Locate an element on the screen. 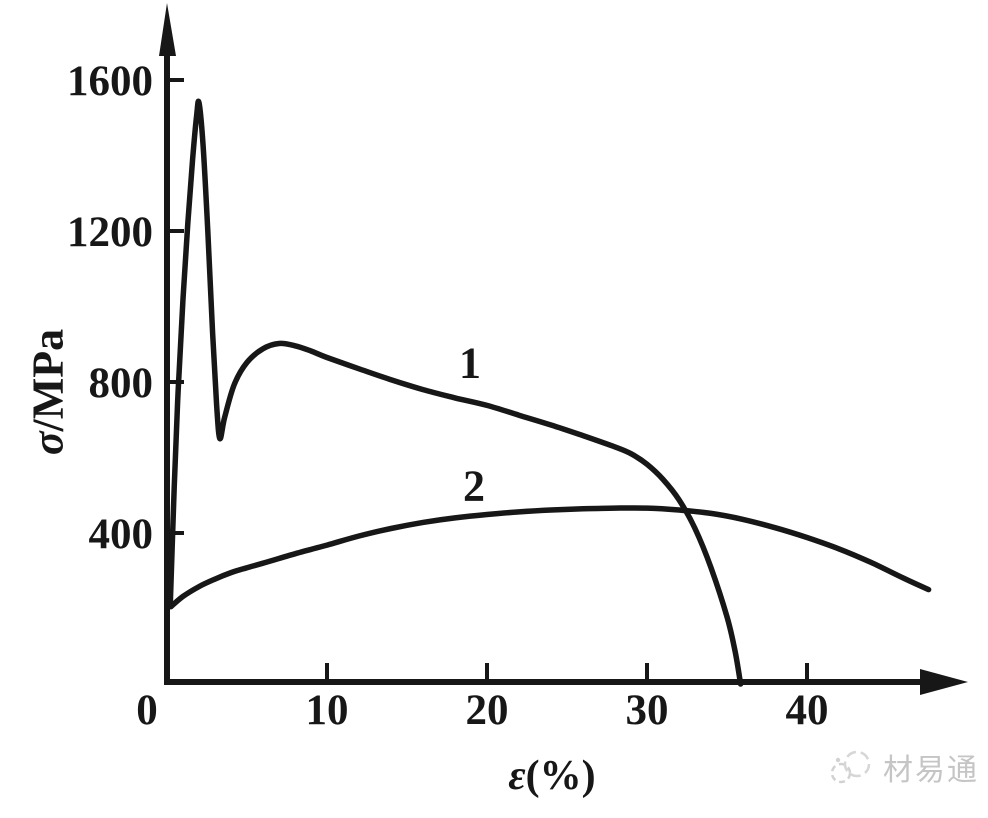 The width and height of the screenshot is (988, 818). x-tick-label: 10 is located at coordinates (327, 710).